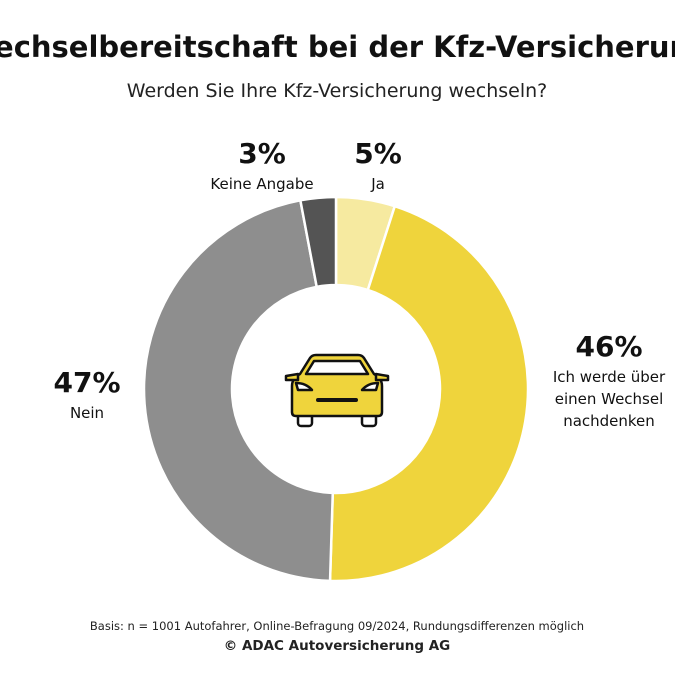 The width and height of the screenshot is (675, 675). I want to click on car-icon, so click(337, 390).